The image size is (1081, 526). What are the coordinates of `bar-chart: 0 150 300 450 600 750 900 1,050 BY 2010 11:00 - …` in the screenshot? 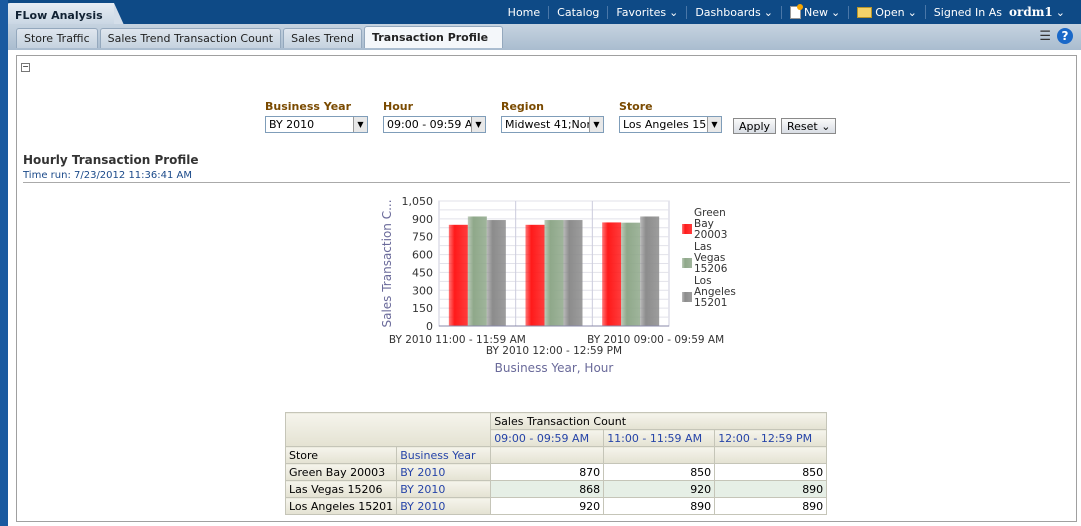 It's located at (558, 285).